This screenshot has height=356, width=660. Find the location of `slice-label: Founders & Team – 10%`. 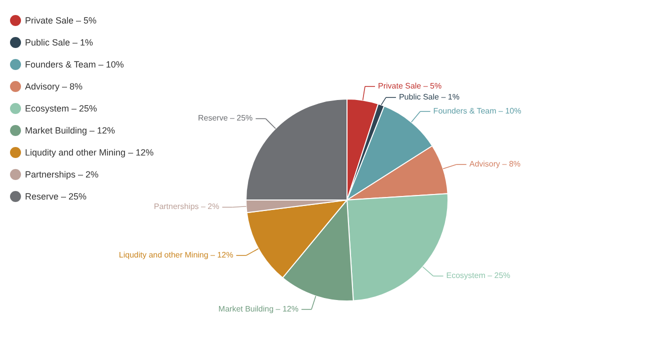

slice-label: Founders & Team – 10% is located at coordinates (477, 111).